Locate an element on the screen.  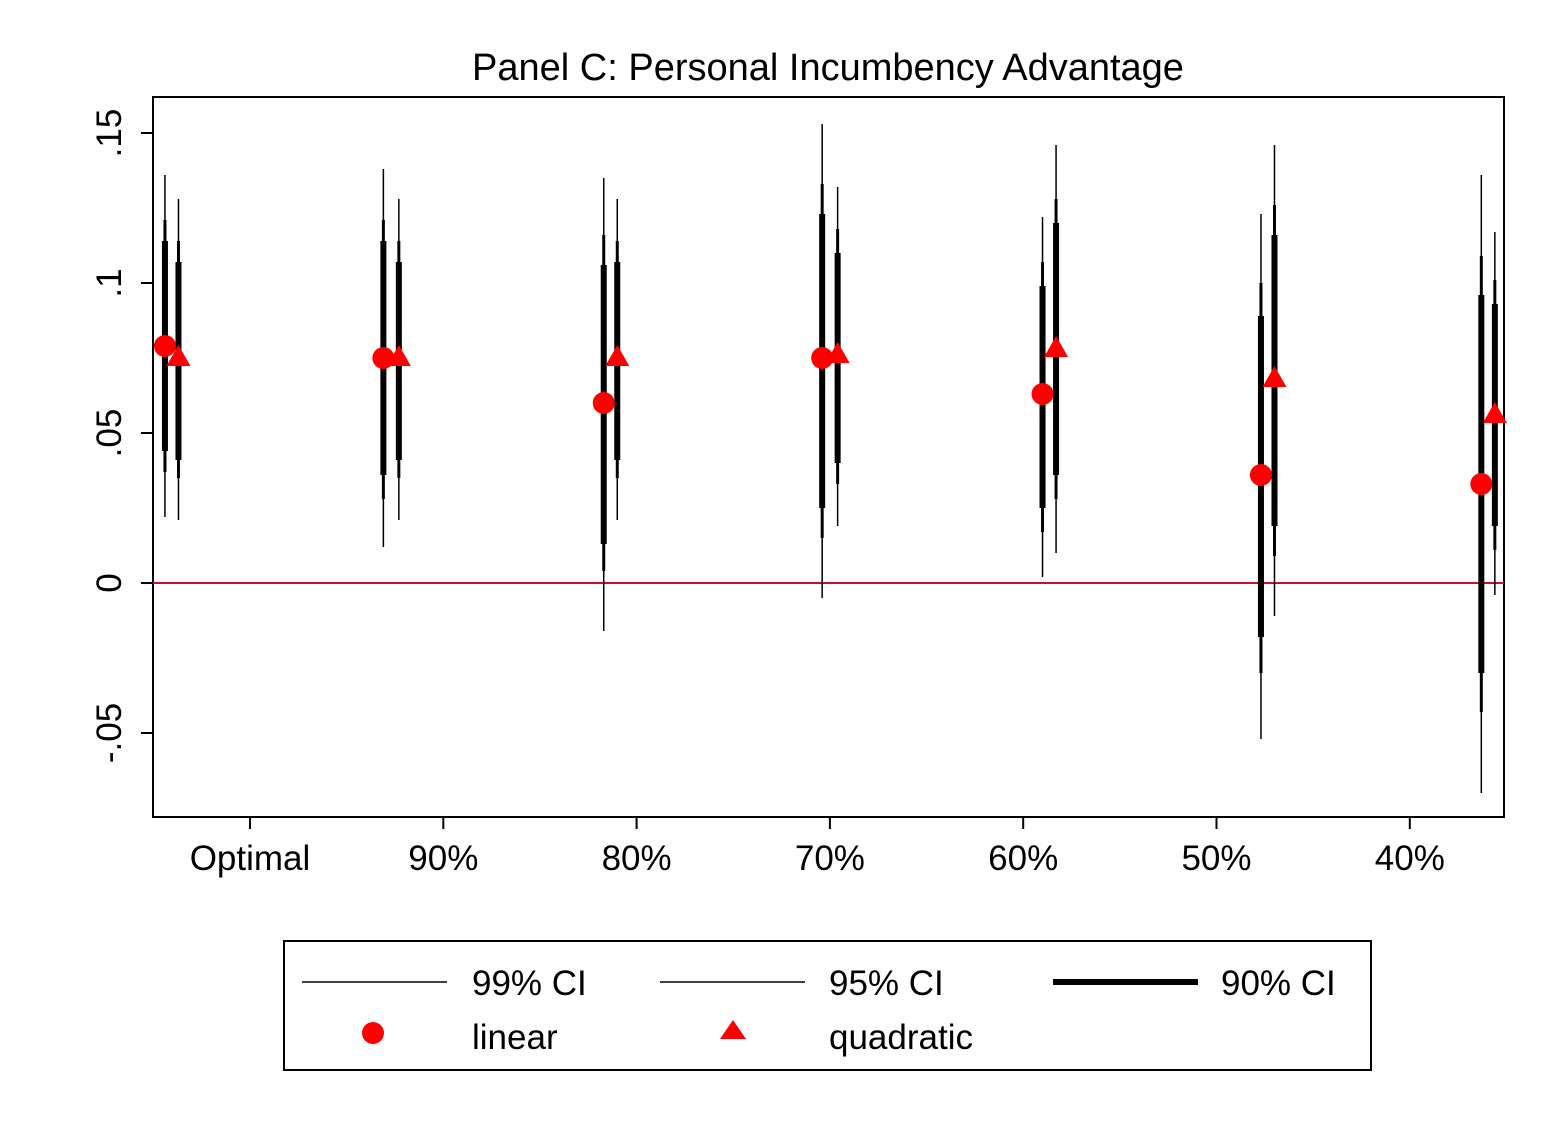
y-tick-label: -.05 is located at coordinates (109, 733).